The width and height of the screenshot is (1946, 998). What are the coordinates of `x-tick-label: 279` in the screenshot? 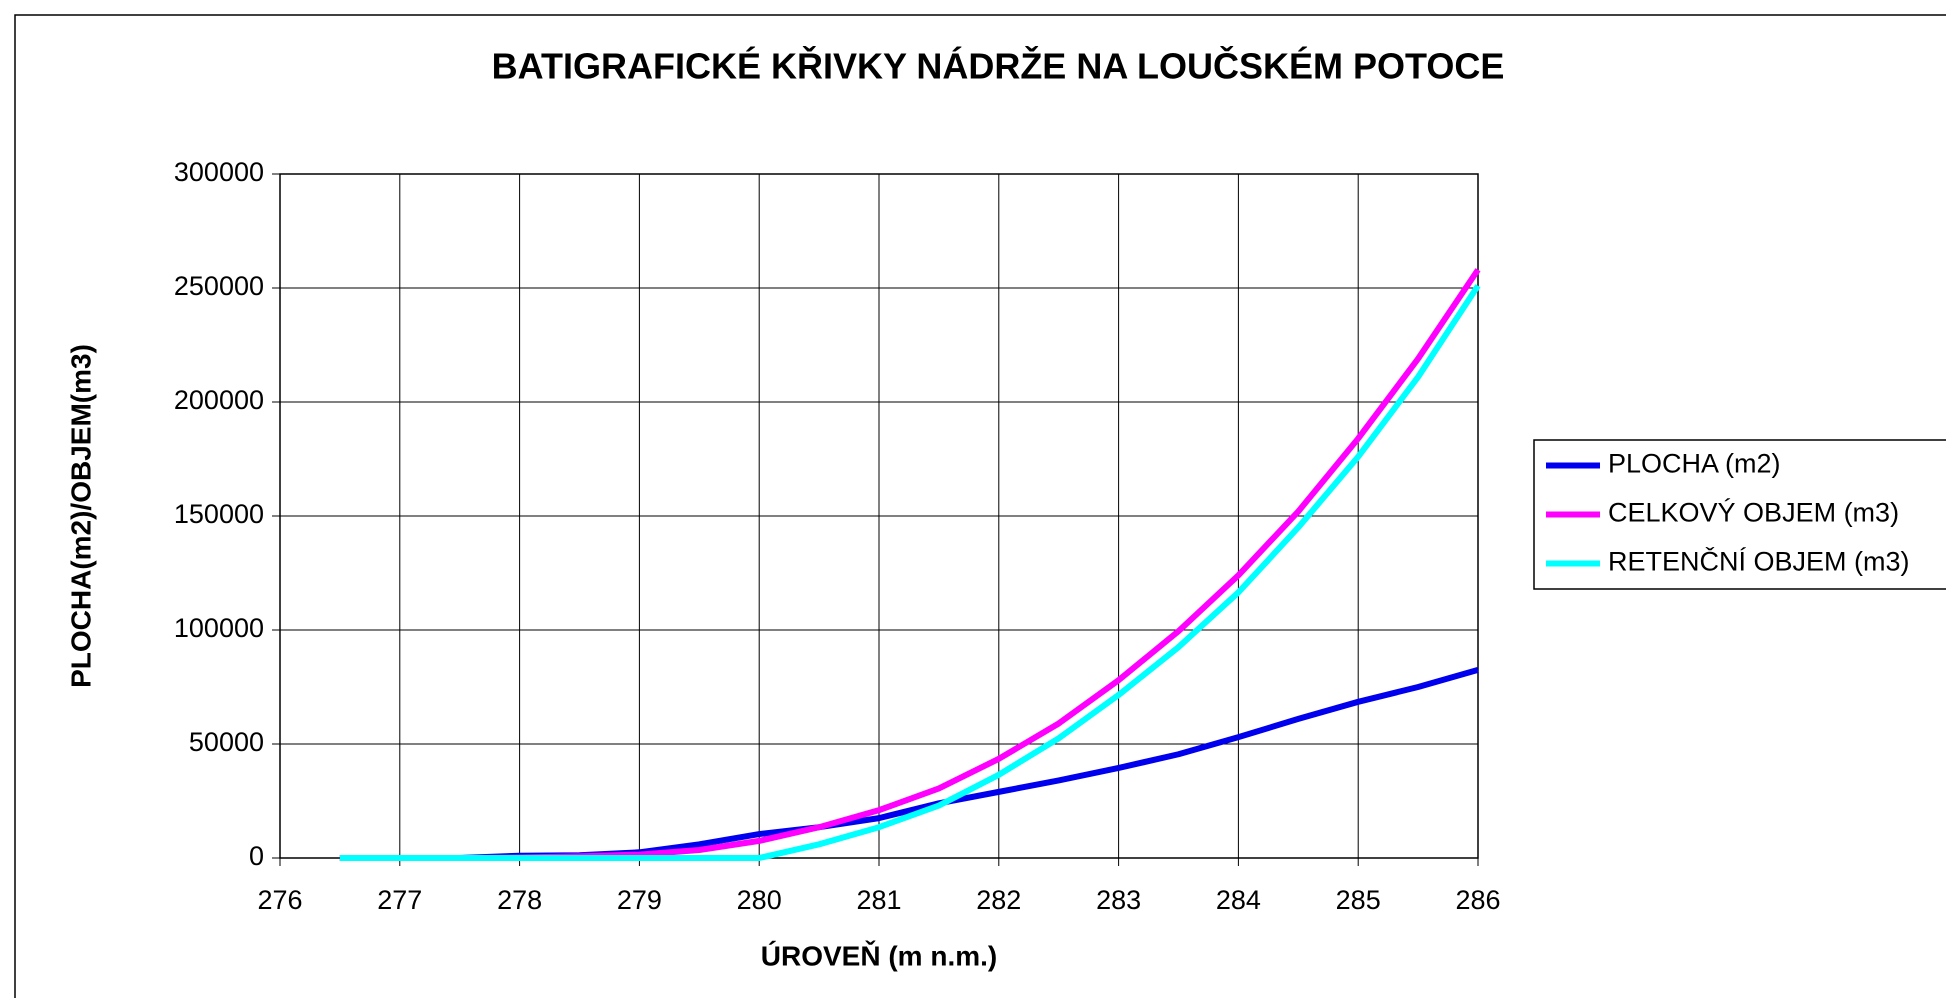 It's located at (639, 900).